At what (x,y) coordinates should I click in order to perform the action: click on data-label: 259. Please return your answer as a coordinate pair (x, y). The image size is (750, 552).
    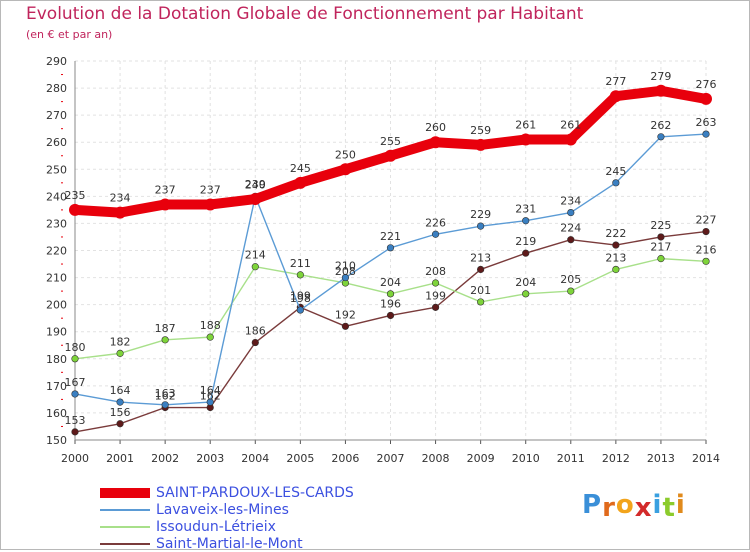
    Looking at the image, I should click on (480, 130).